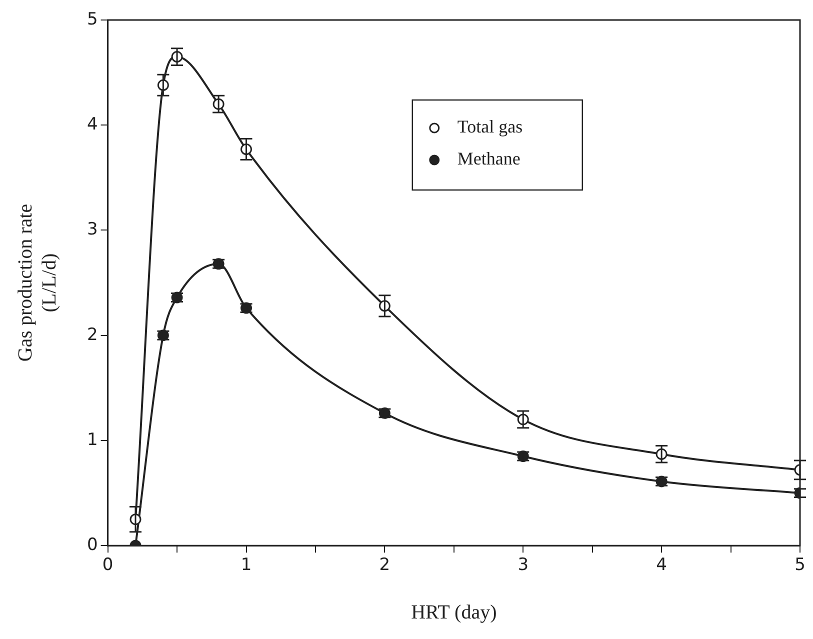  I want to click on x-tick-label: 4, so click(661, 565).